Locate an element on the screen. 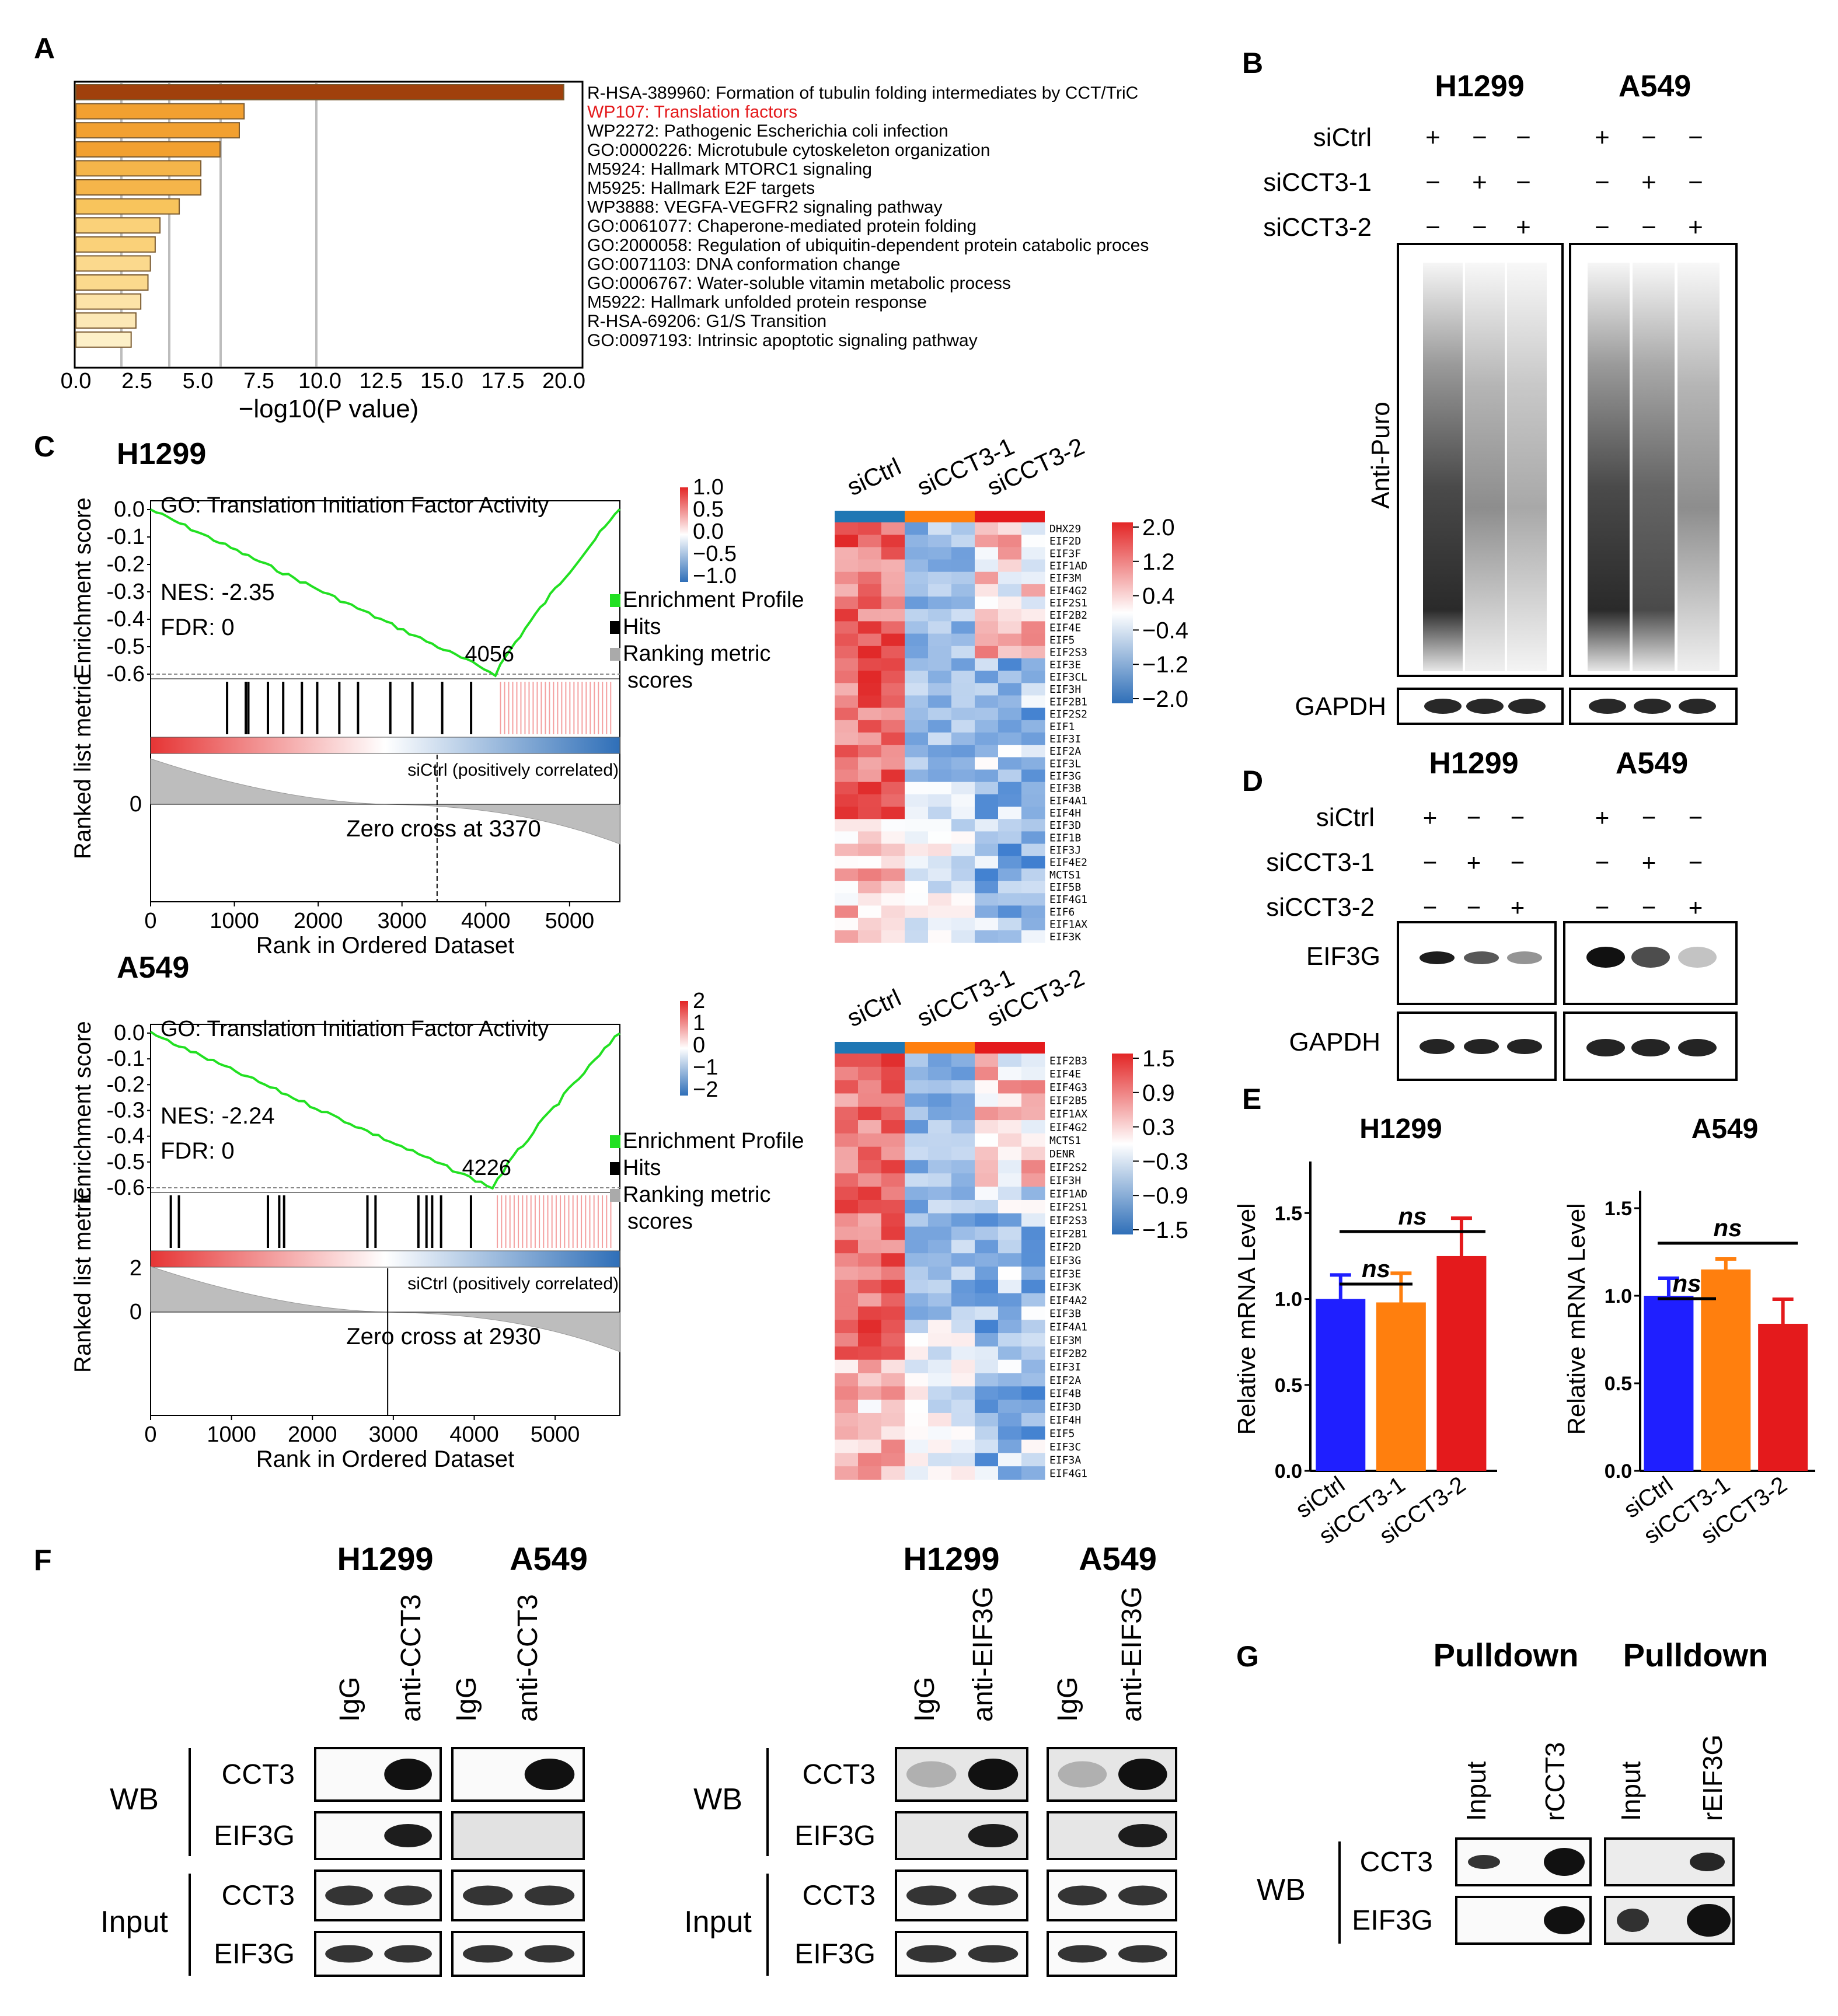 The height and width of the screenshot is (2016, 1838). fdr-label: FDR: 0 is located at coordinates (198, 1151).